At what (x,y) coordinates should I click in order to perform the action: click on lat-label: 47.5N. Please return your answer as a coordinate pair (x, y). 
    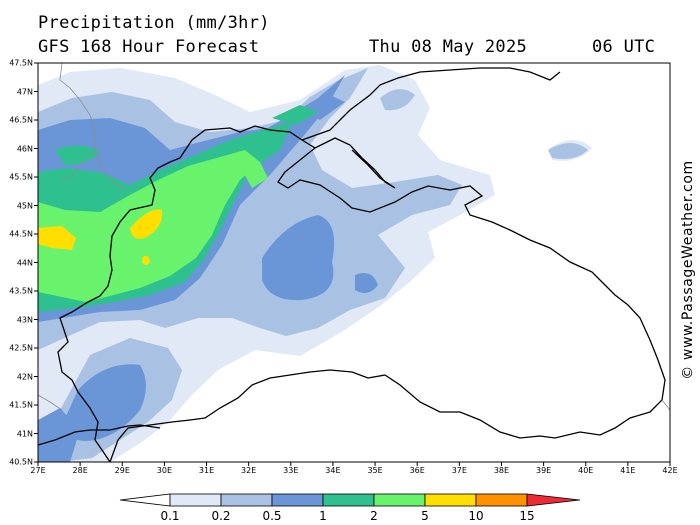
    Looking at the image, I should click on (21, 63).